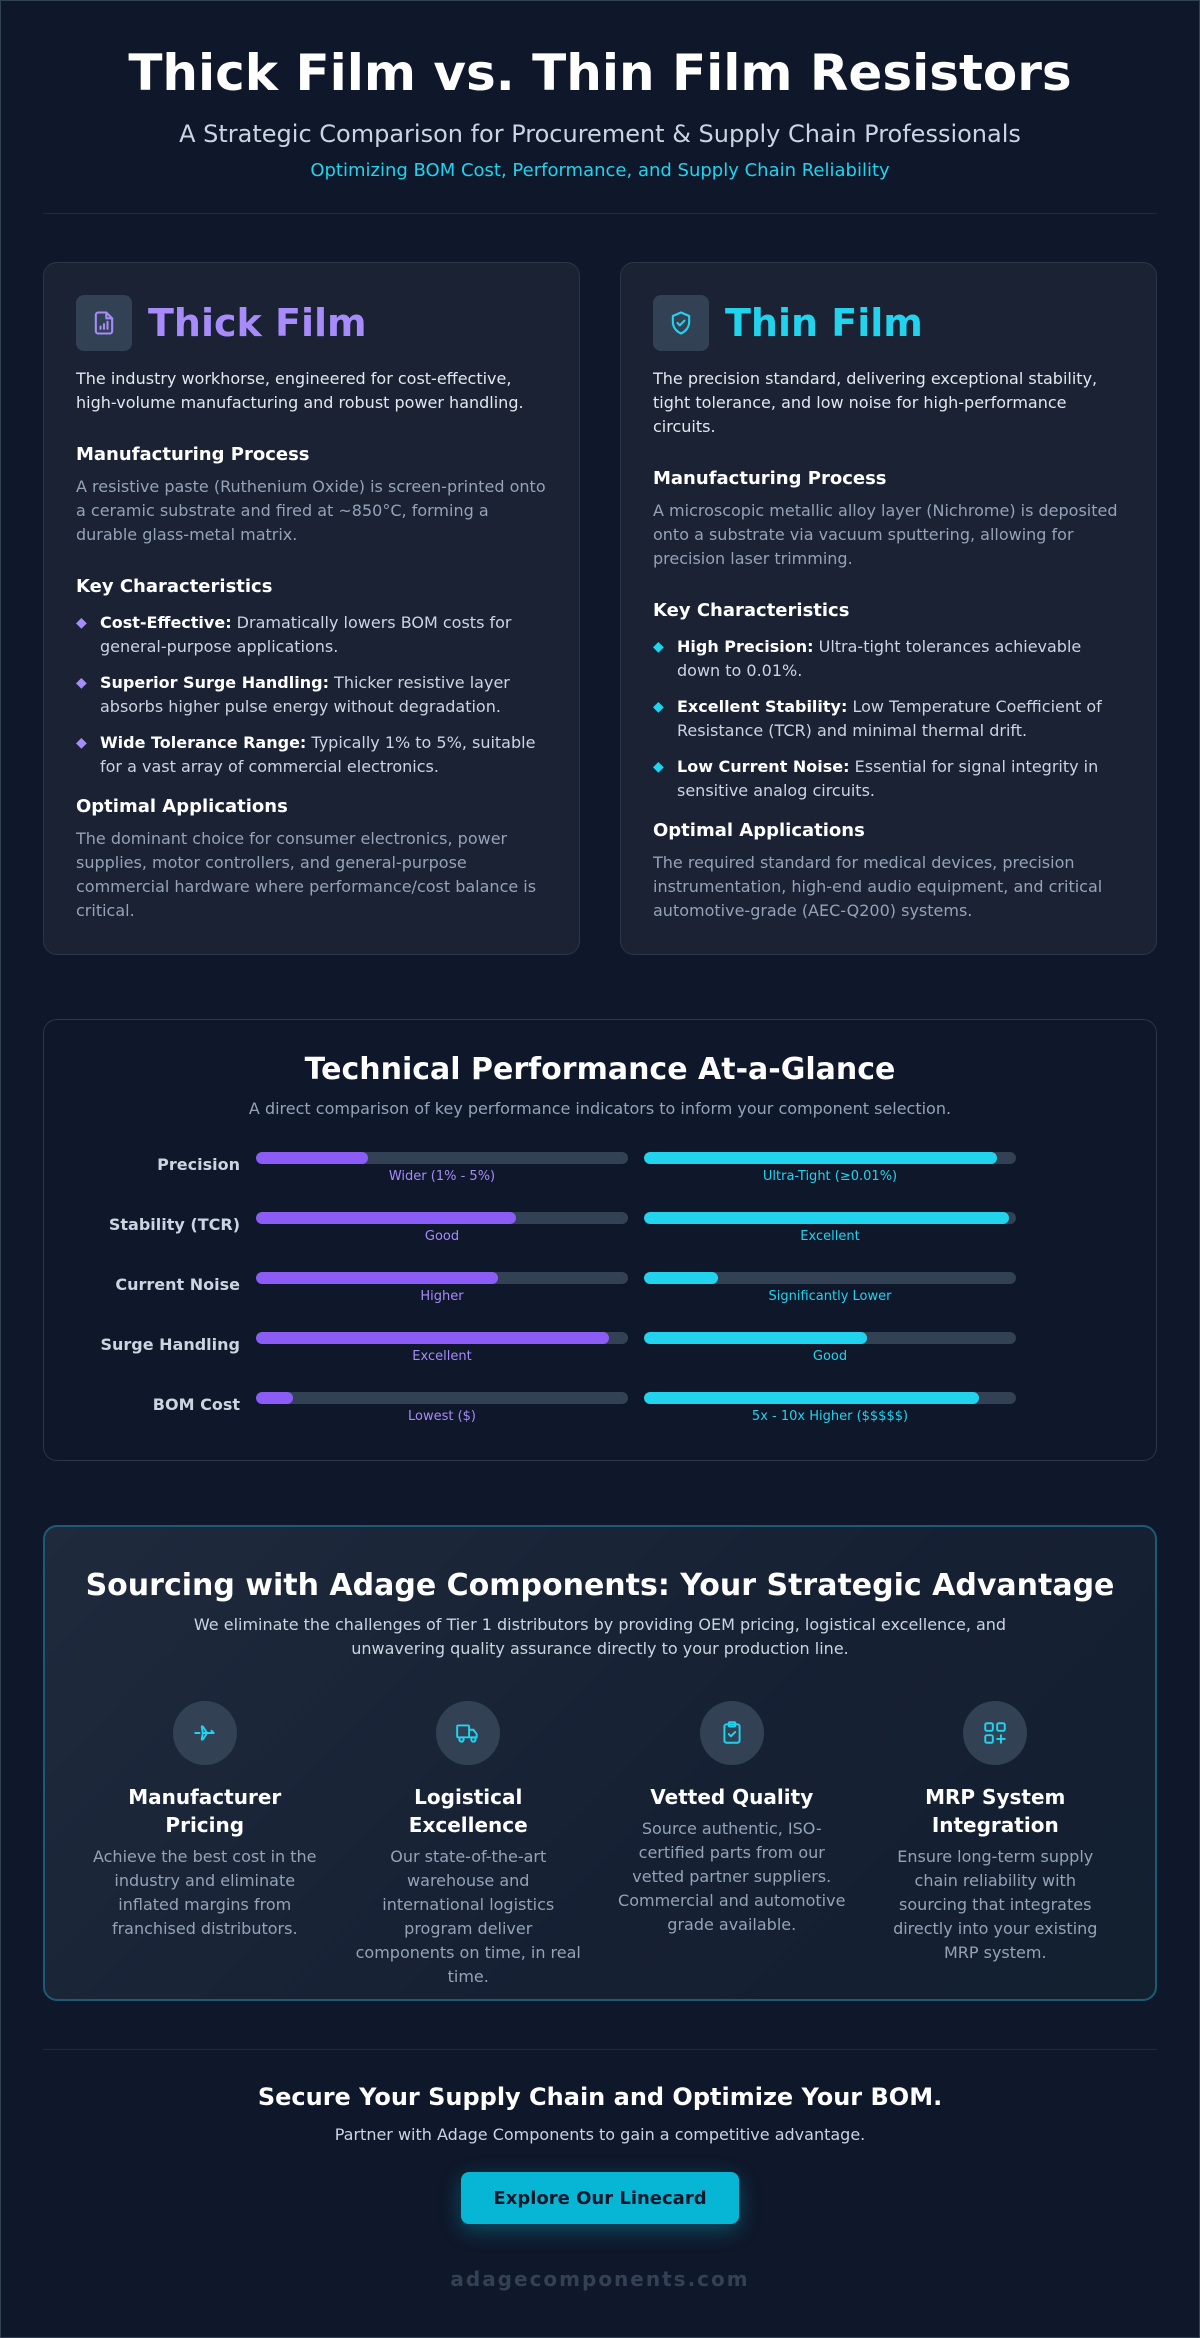 The height and width of the screenshot is (2338, 1200). Describe the element at coordinates (193, 454) in the screenshot. I see `thick-process-heading: Manufacturing Process` at that location.